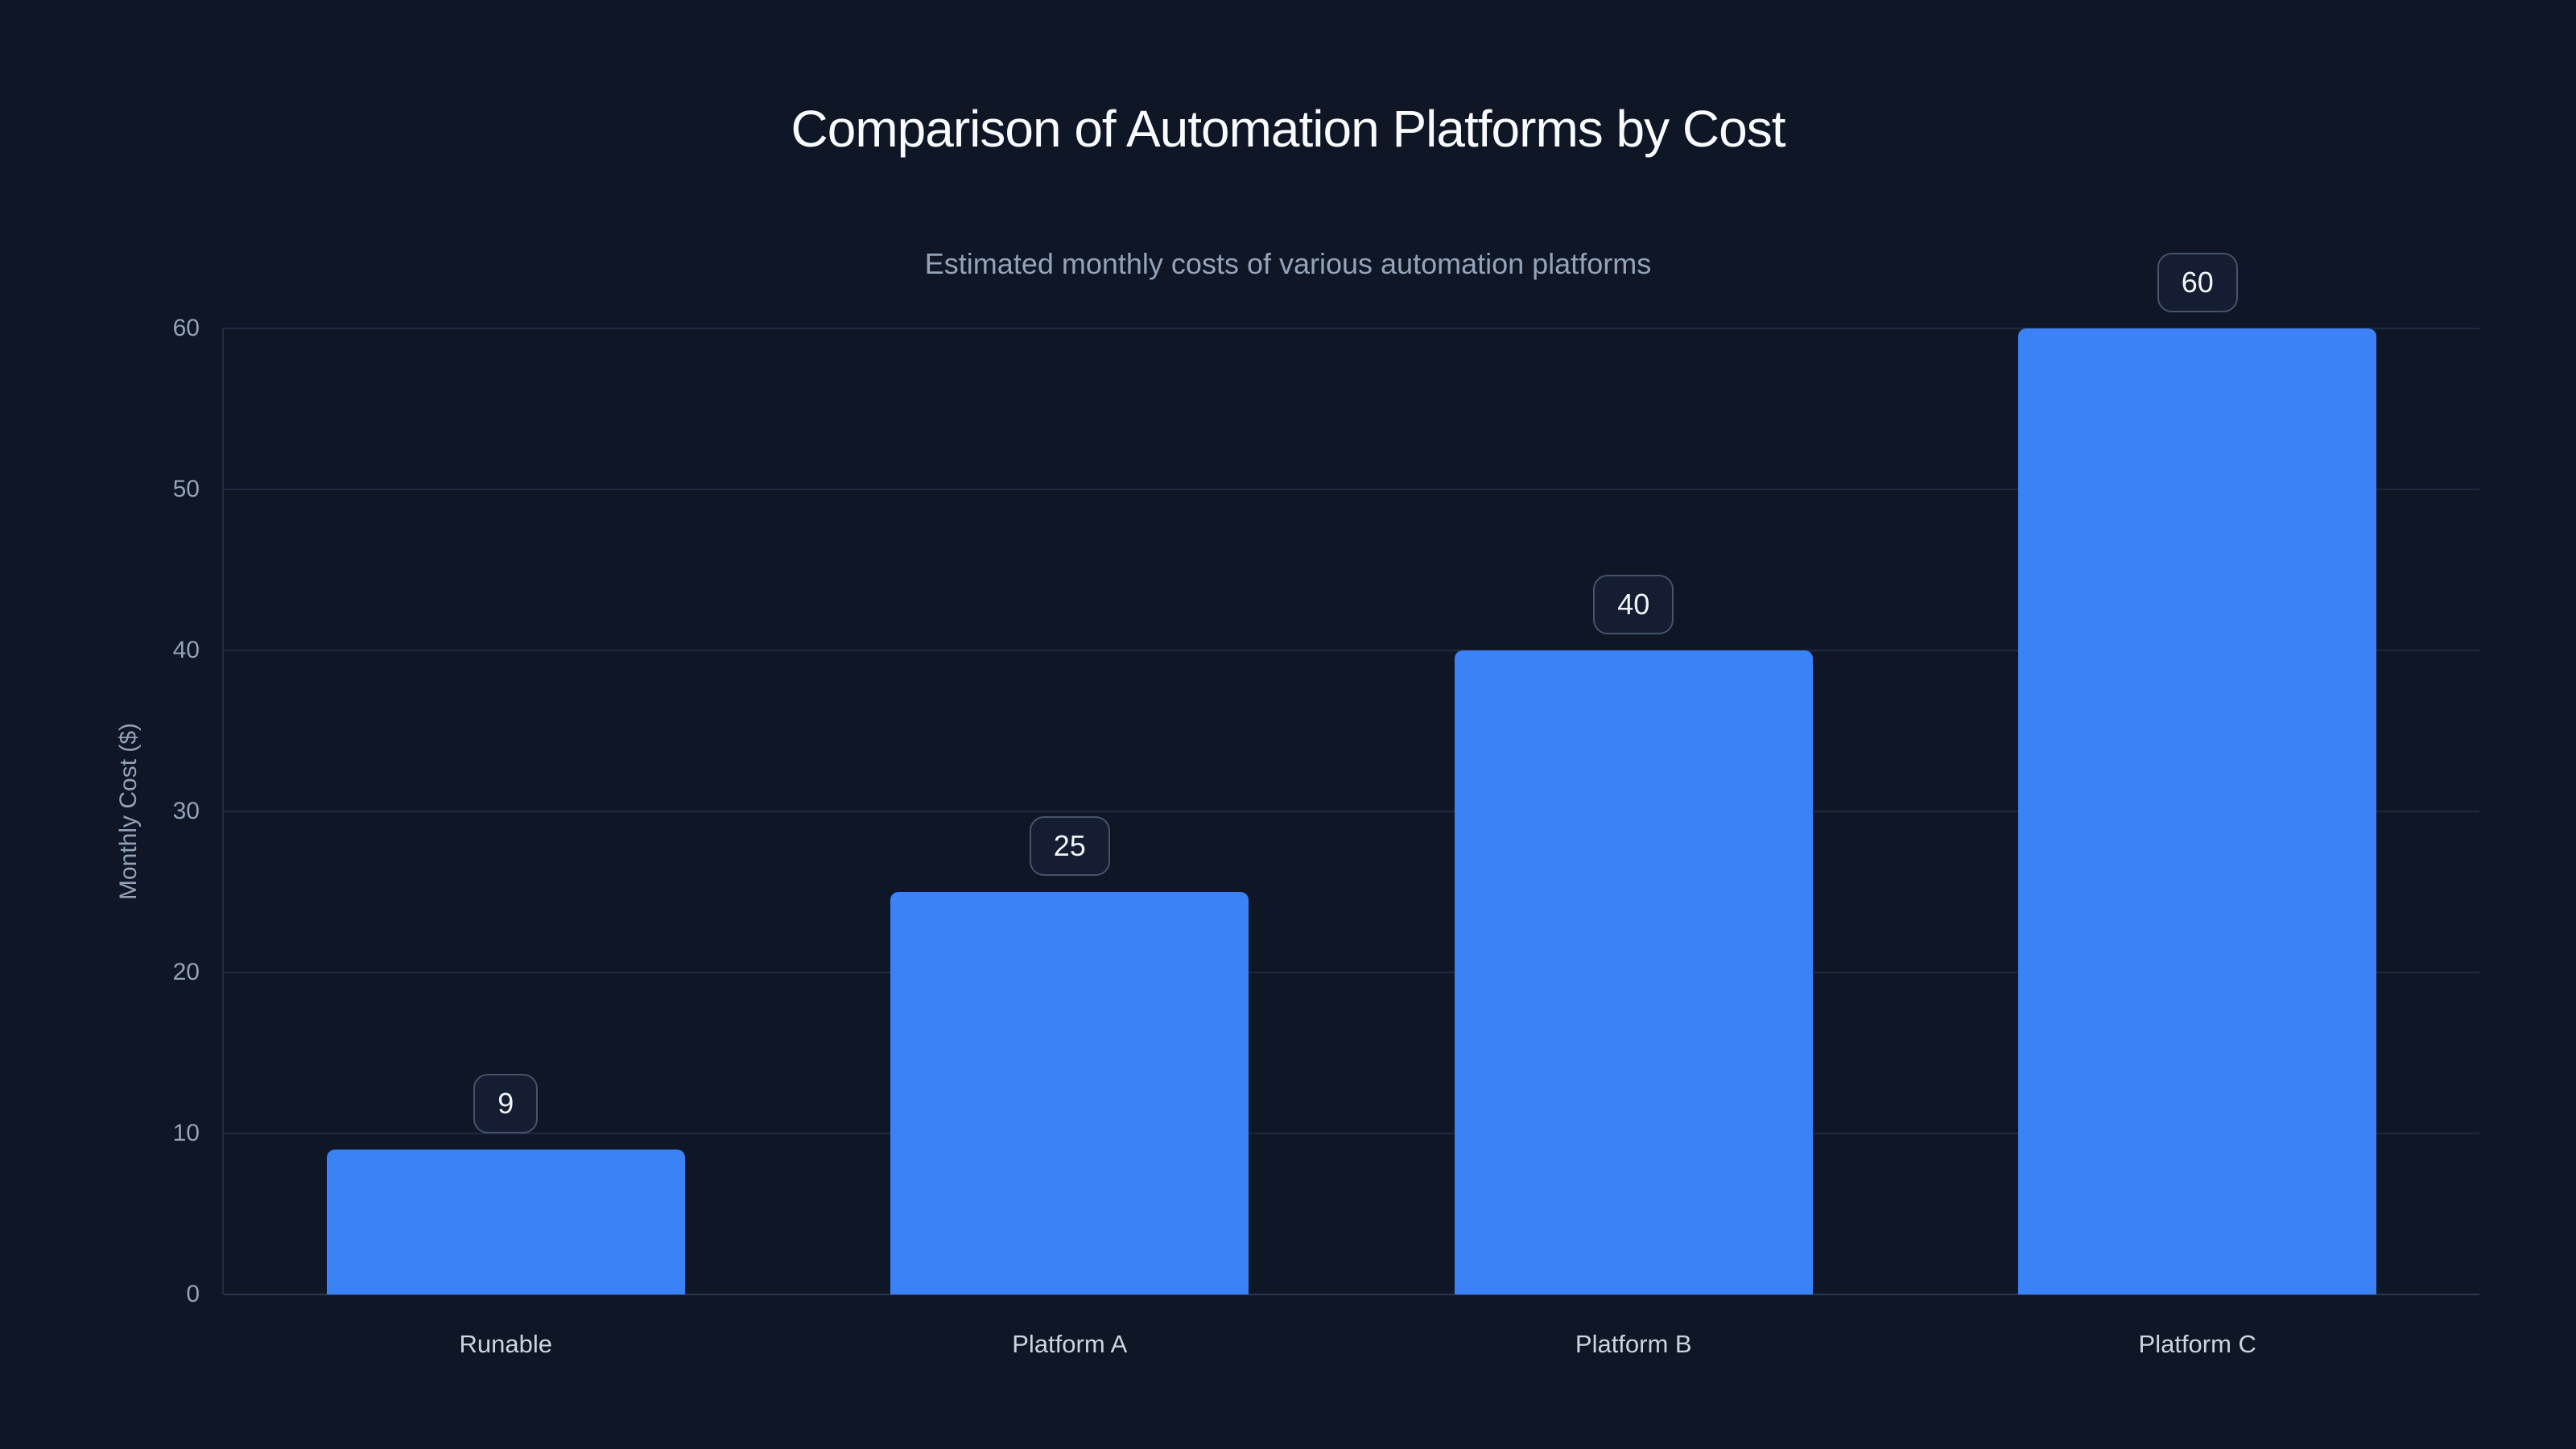  Describe the element at coordinates (506, 1103) in the screenshot. I see `bar-value-badge-runable: 9` at that location.